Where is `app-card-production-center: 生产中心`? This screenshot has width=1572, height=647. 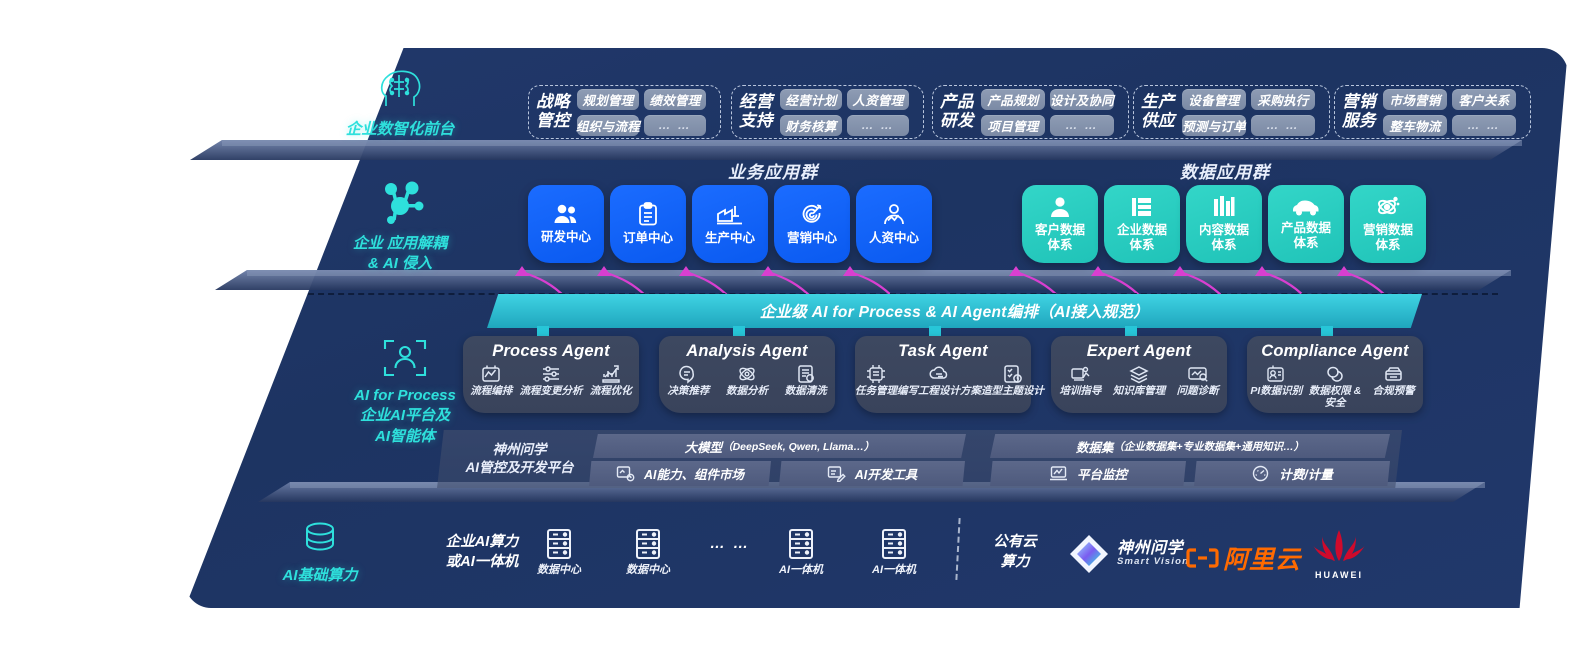 app-card-production-center: 生产中心 is located at coordinates (730, 224).